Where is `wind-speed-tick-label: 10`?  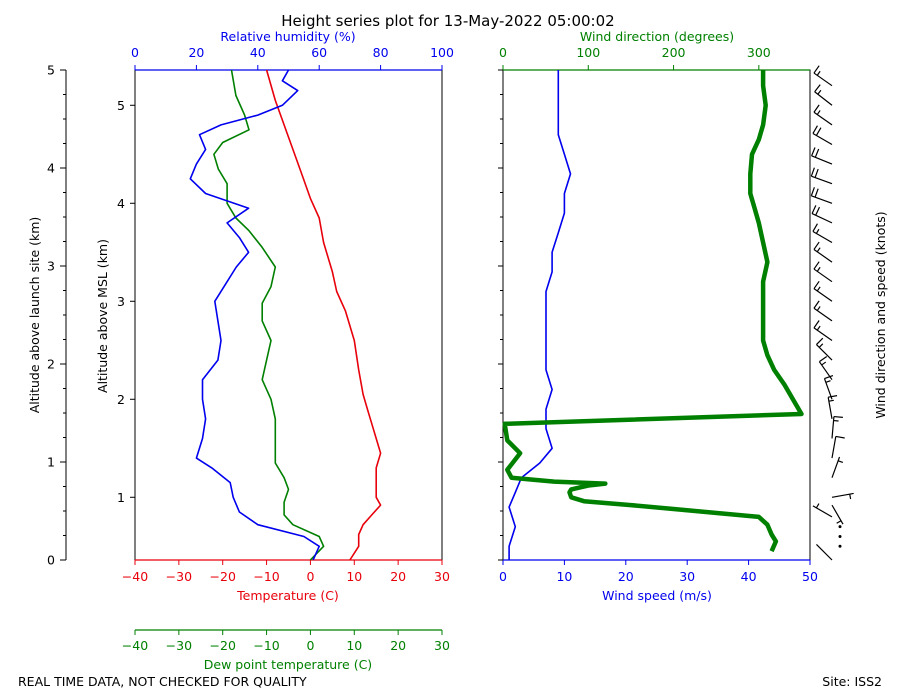 wind-speed-tick-label: 10 is located at coordinates (564, 576).